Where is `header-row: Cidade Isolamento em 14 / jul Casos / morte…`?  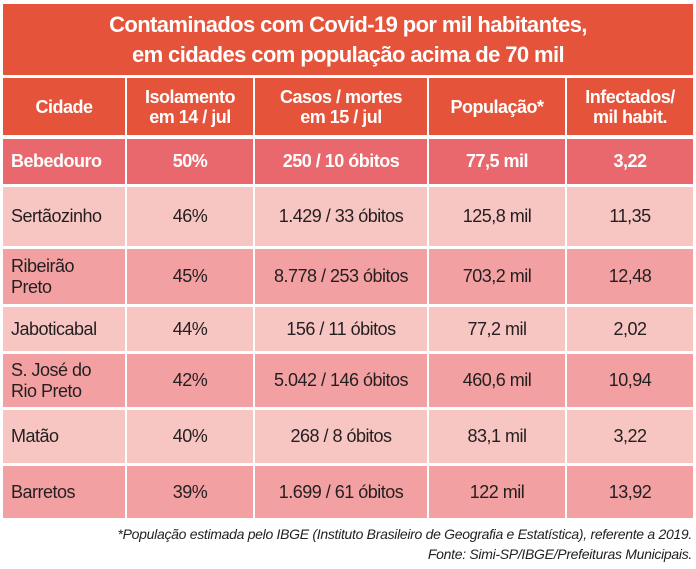
header-row: Cidade Isolamento em 14 / jul Casos / morte… is located at coordinates (348, 108).